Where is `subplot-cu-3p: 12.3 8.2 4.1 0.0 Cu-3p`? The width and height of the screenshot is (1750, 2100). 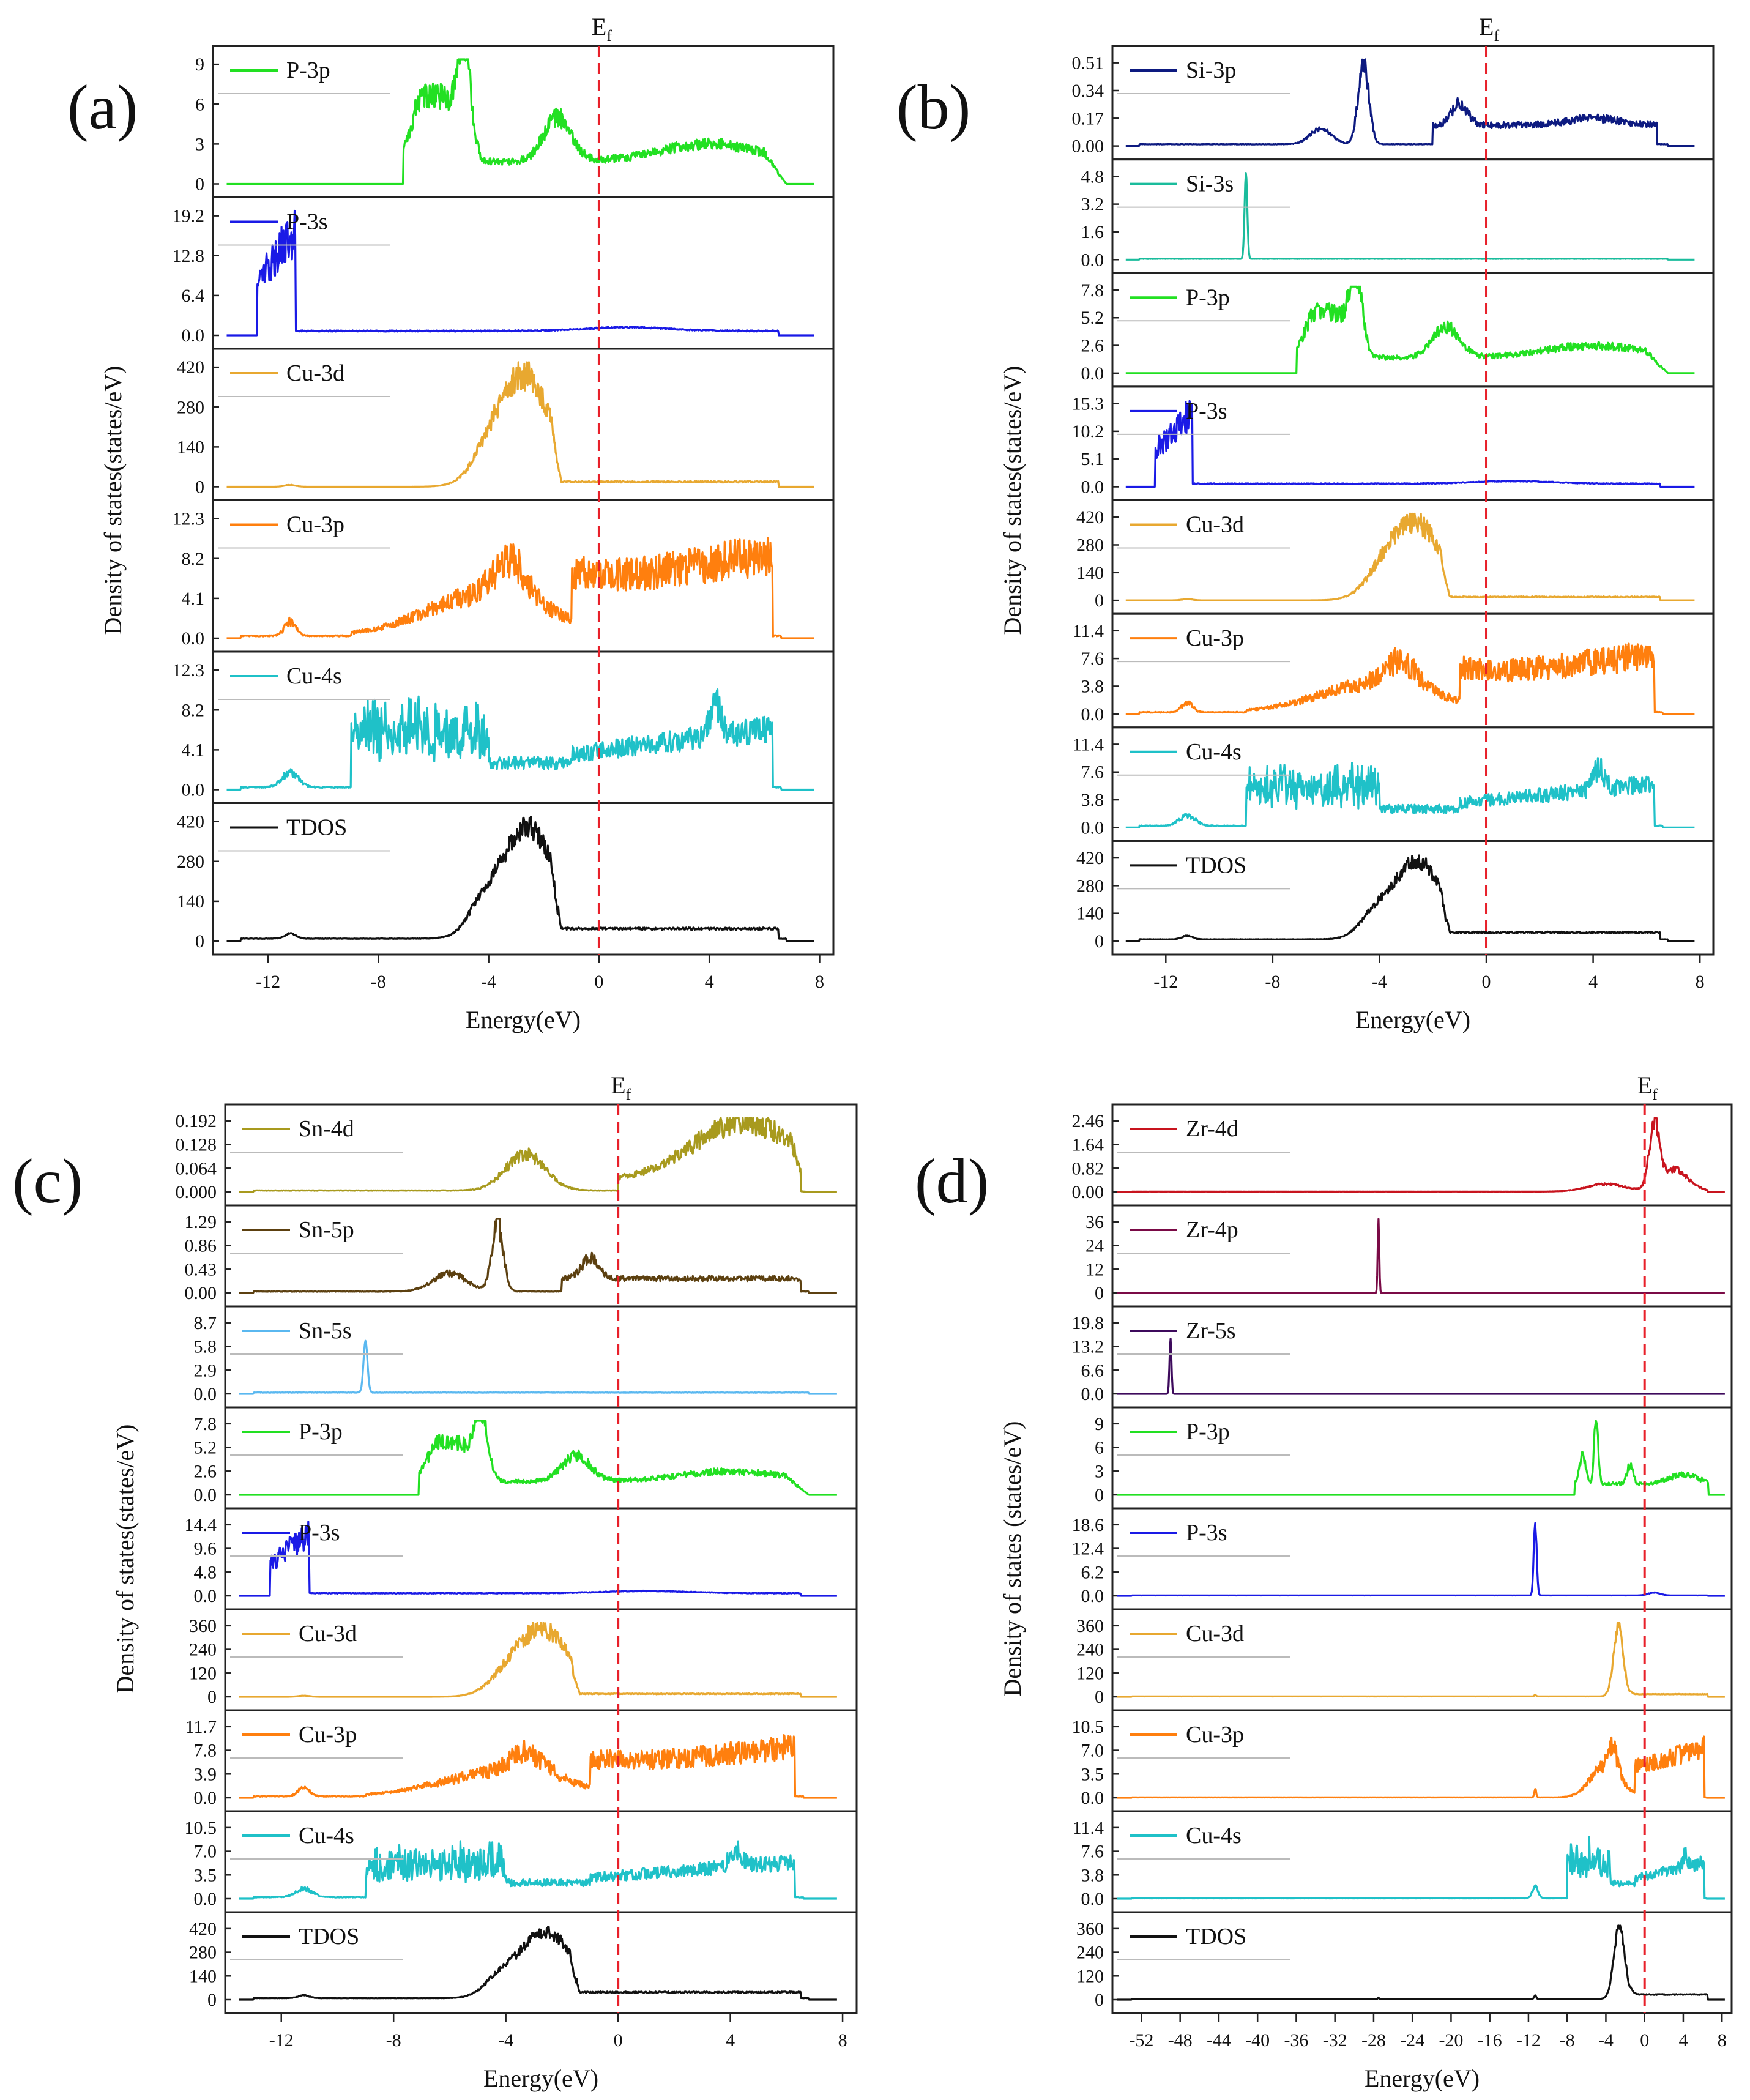 subplot-cu-3p: 12.3 8.2 4.1 0.0 Cu-3p is located at coordinates (504, 576).